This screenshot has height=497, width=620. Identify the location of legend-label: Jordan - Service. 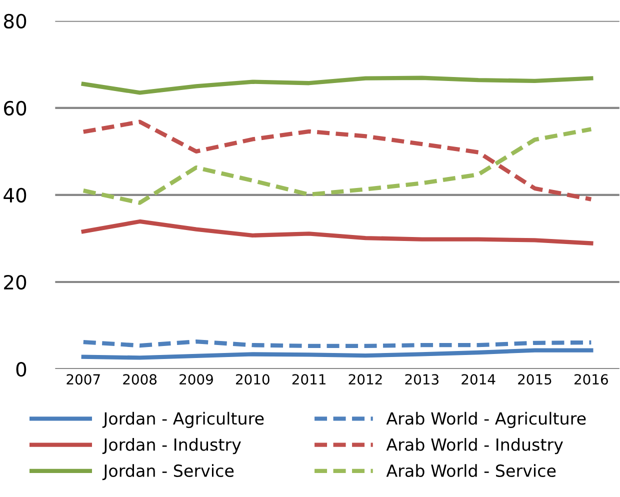
(168, 472).